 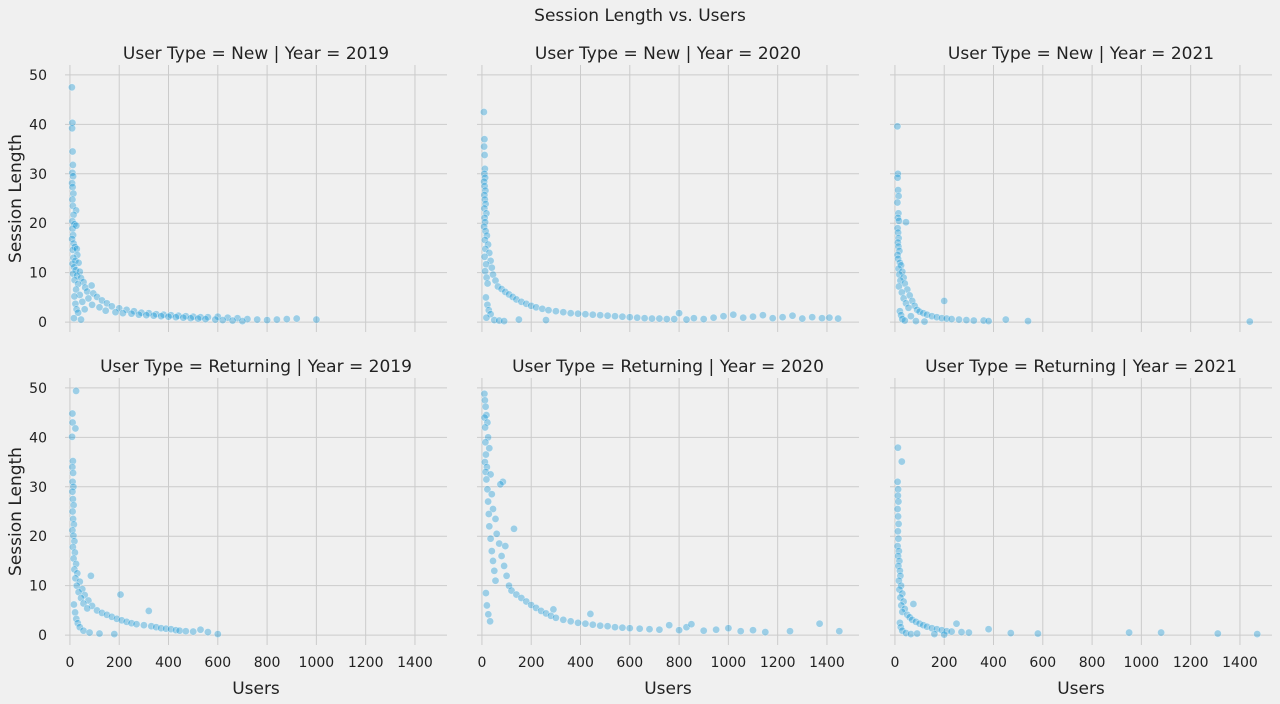 What do you see at coordinates (1092, 663) in the screenshot?
I see `x-tick-label: 800` at bounding box center [1092, 663].